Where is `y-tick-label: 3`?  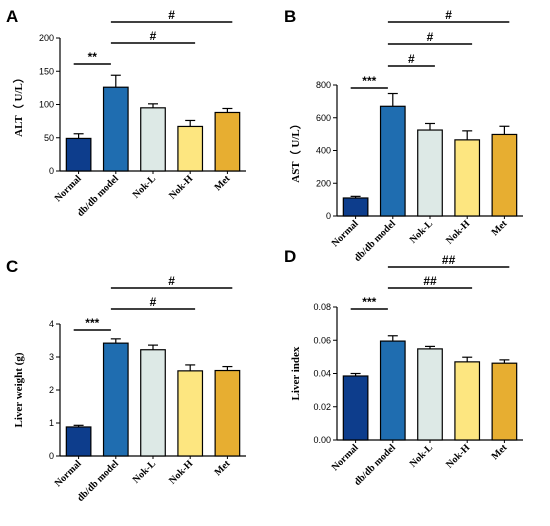
y-tick-label: 3 is located at coordinates (51, 357).